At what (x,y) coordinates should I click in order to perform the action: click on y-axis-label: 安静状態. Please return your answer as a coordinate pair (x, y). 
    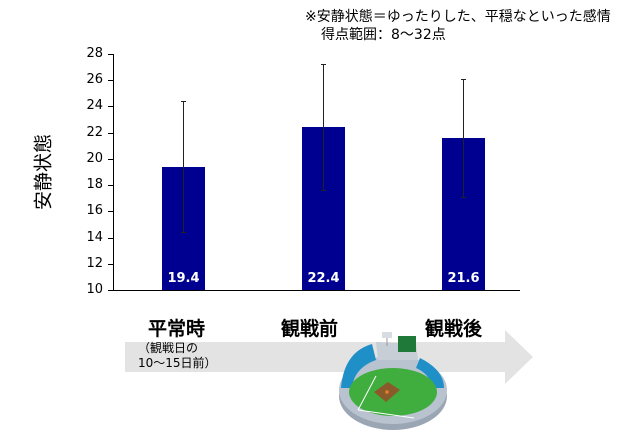
    Looking at the image, I should click on (43, 172).